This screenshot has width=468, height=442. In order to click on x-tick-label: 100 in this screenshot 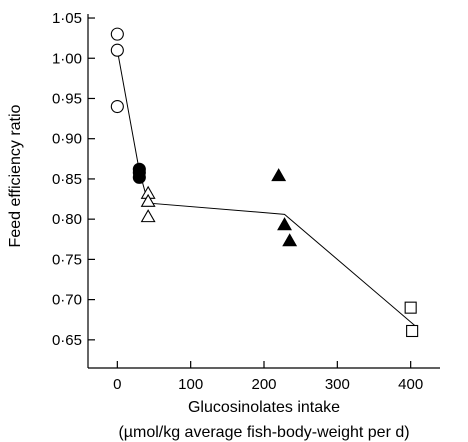, I will do `click(190, 384)`.